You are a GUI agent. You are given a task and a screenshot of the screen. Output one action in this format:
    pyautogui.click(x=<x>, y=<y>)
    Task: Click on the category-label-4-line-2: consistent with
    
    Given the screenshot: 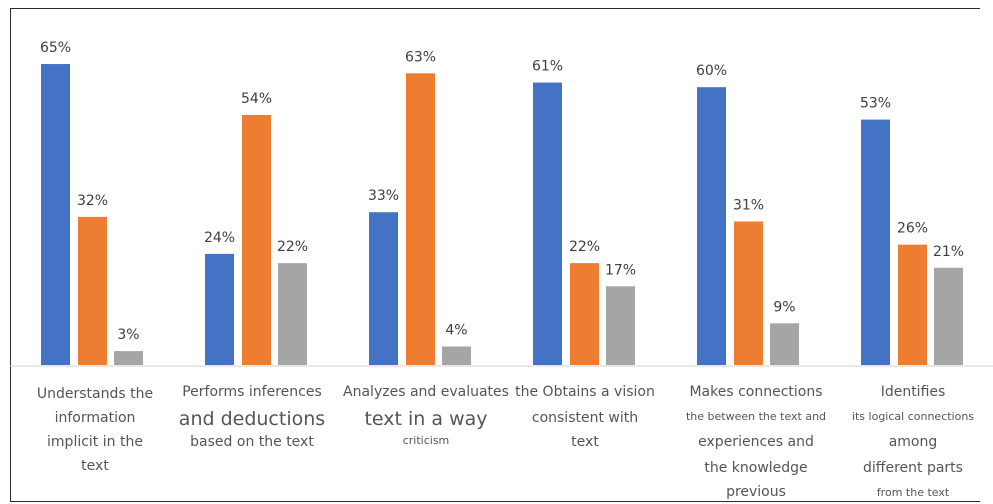 What is the action you would take?
    pyautogui.click(x=585, y=418)
    